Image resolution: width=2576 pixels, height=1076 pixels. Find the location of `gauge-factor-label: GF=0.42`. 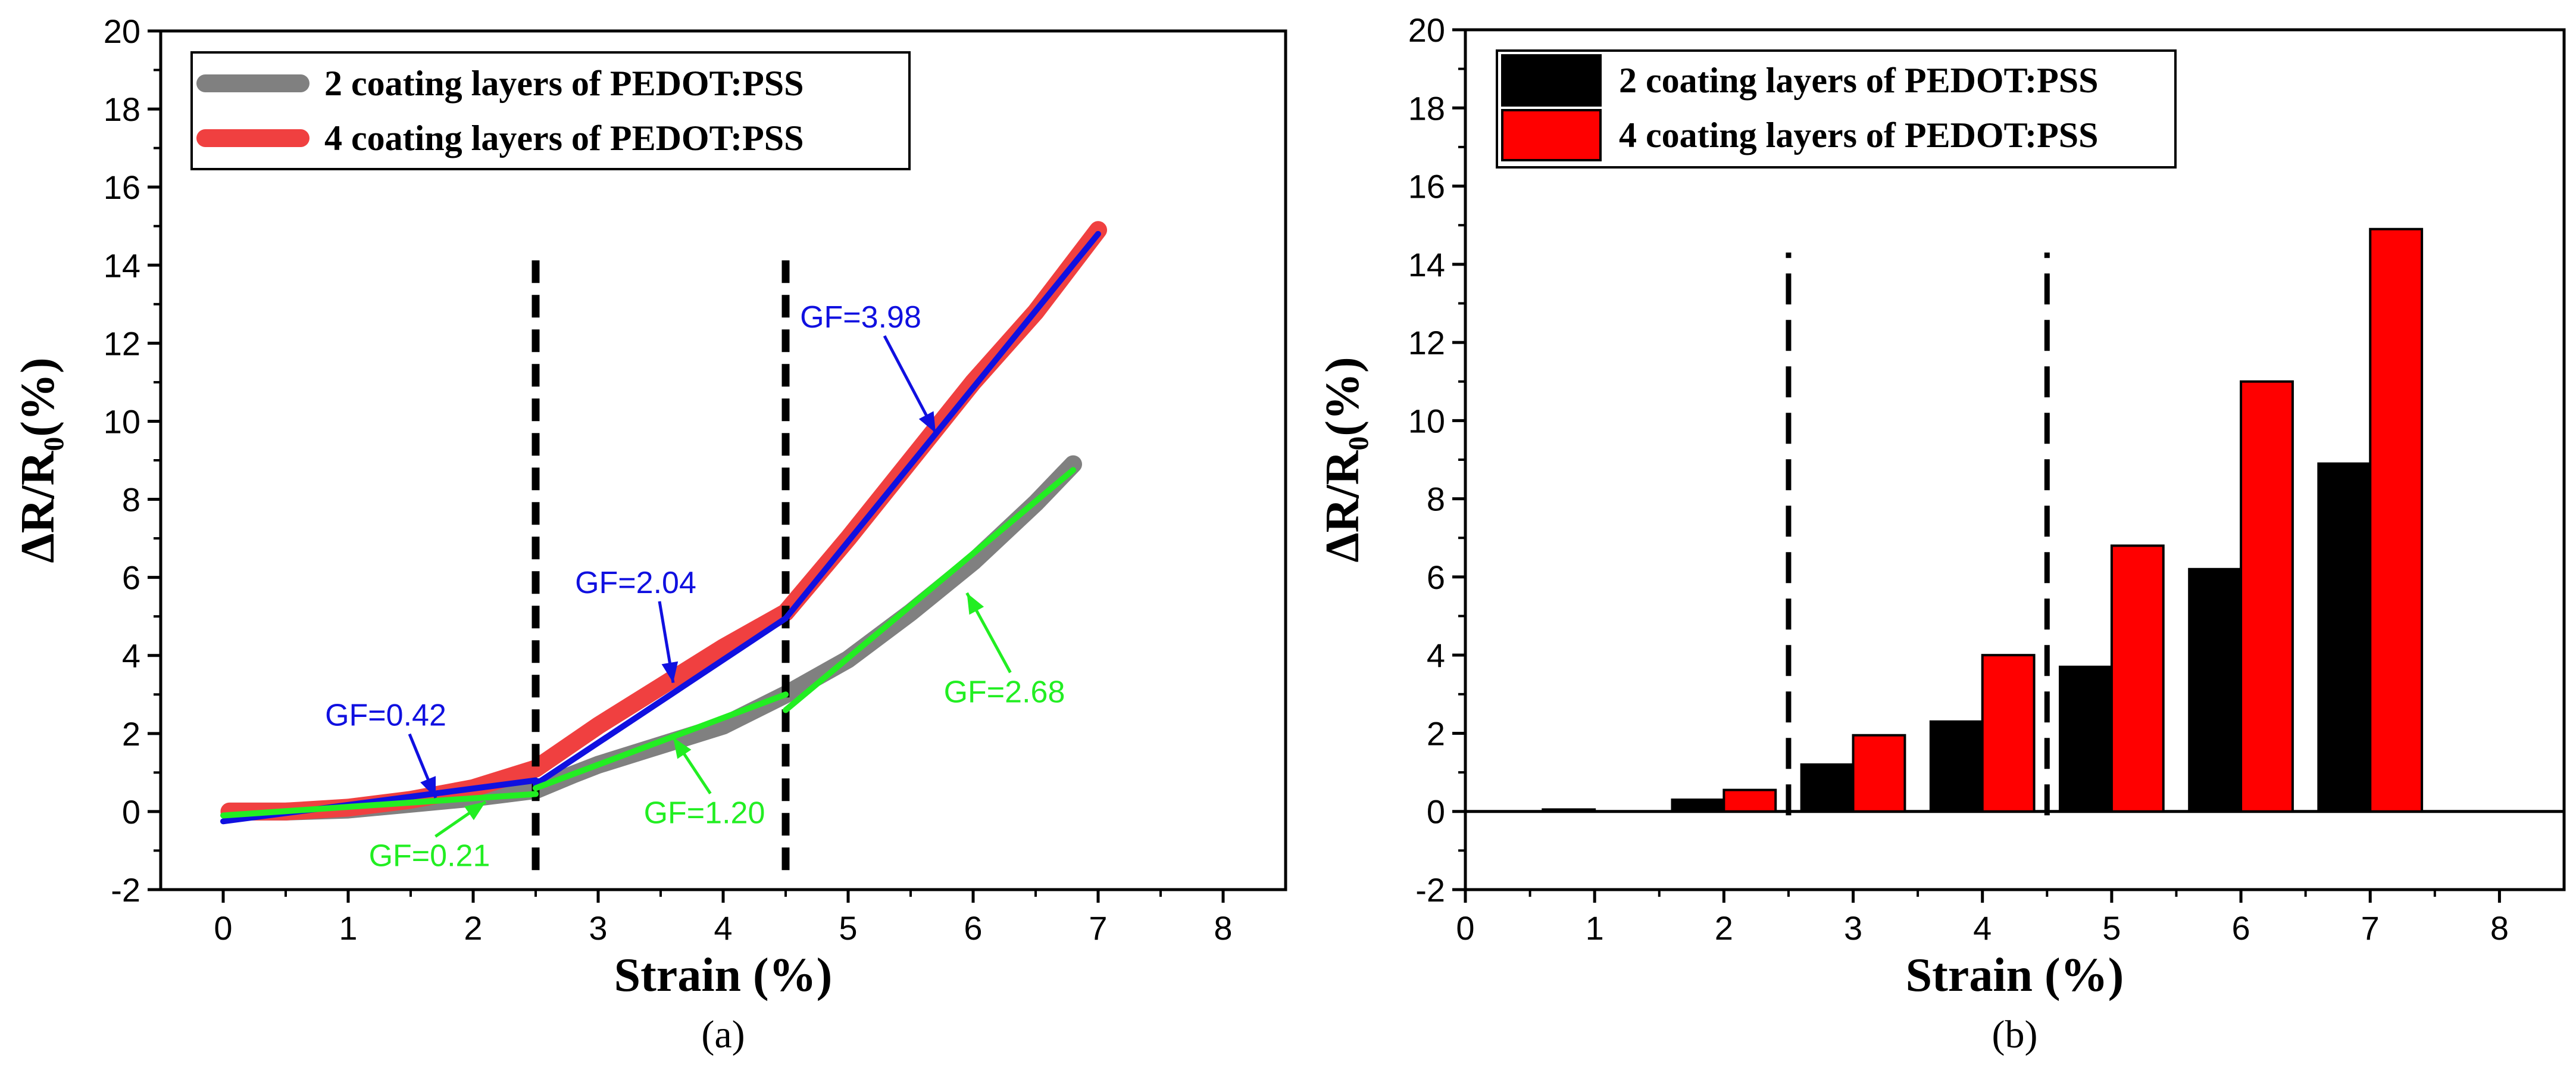

gauge-factor-label: GF=0.42 is located at coordinates (385, 715).